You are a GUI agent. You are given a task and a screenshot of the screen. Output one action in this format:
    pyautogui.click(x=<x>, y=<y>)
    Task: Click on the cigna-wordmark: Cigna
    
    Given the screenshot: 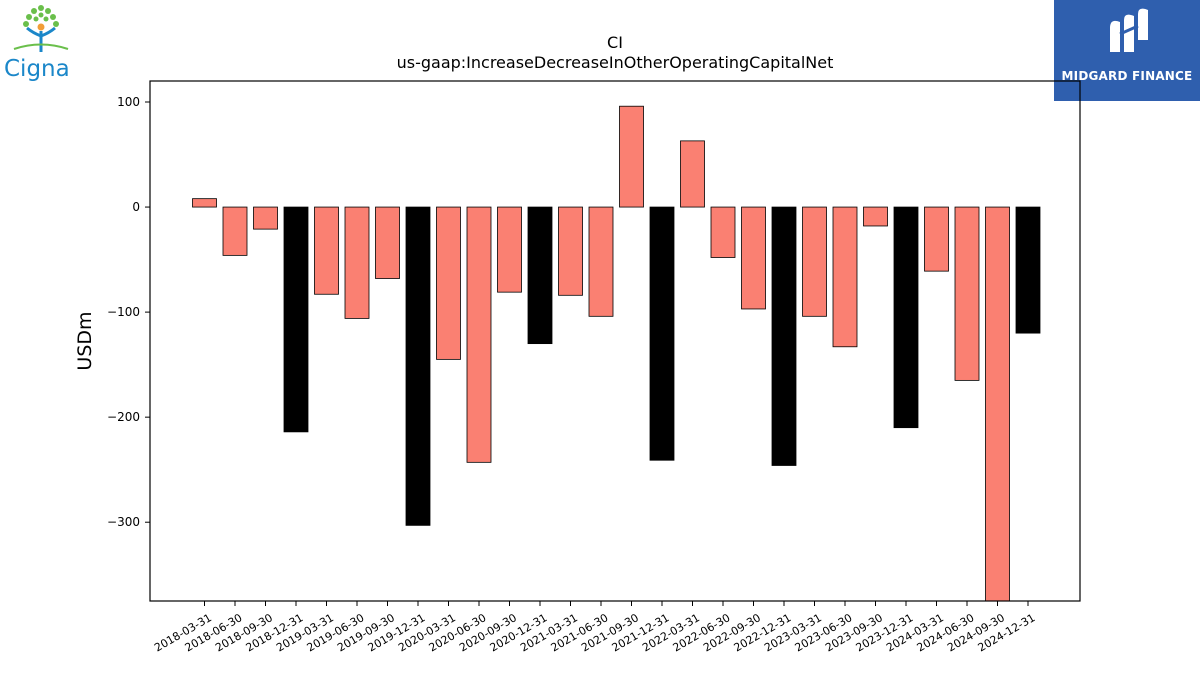 What is the action you would take?
    pyautogui.click(x=37, y=69)
    